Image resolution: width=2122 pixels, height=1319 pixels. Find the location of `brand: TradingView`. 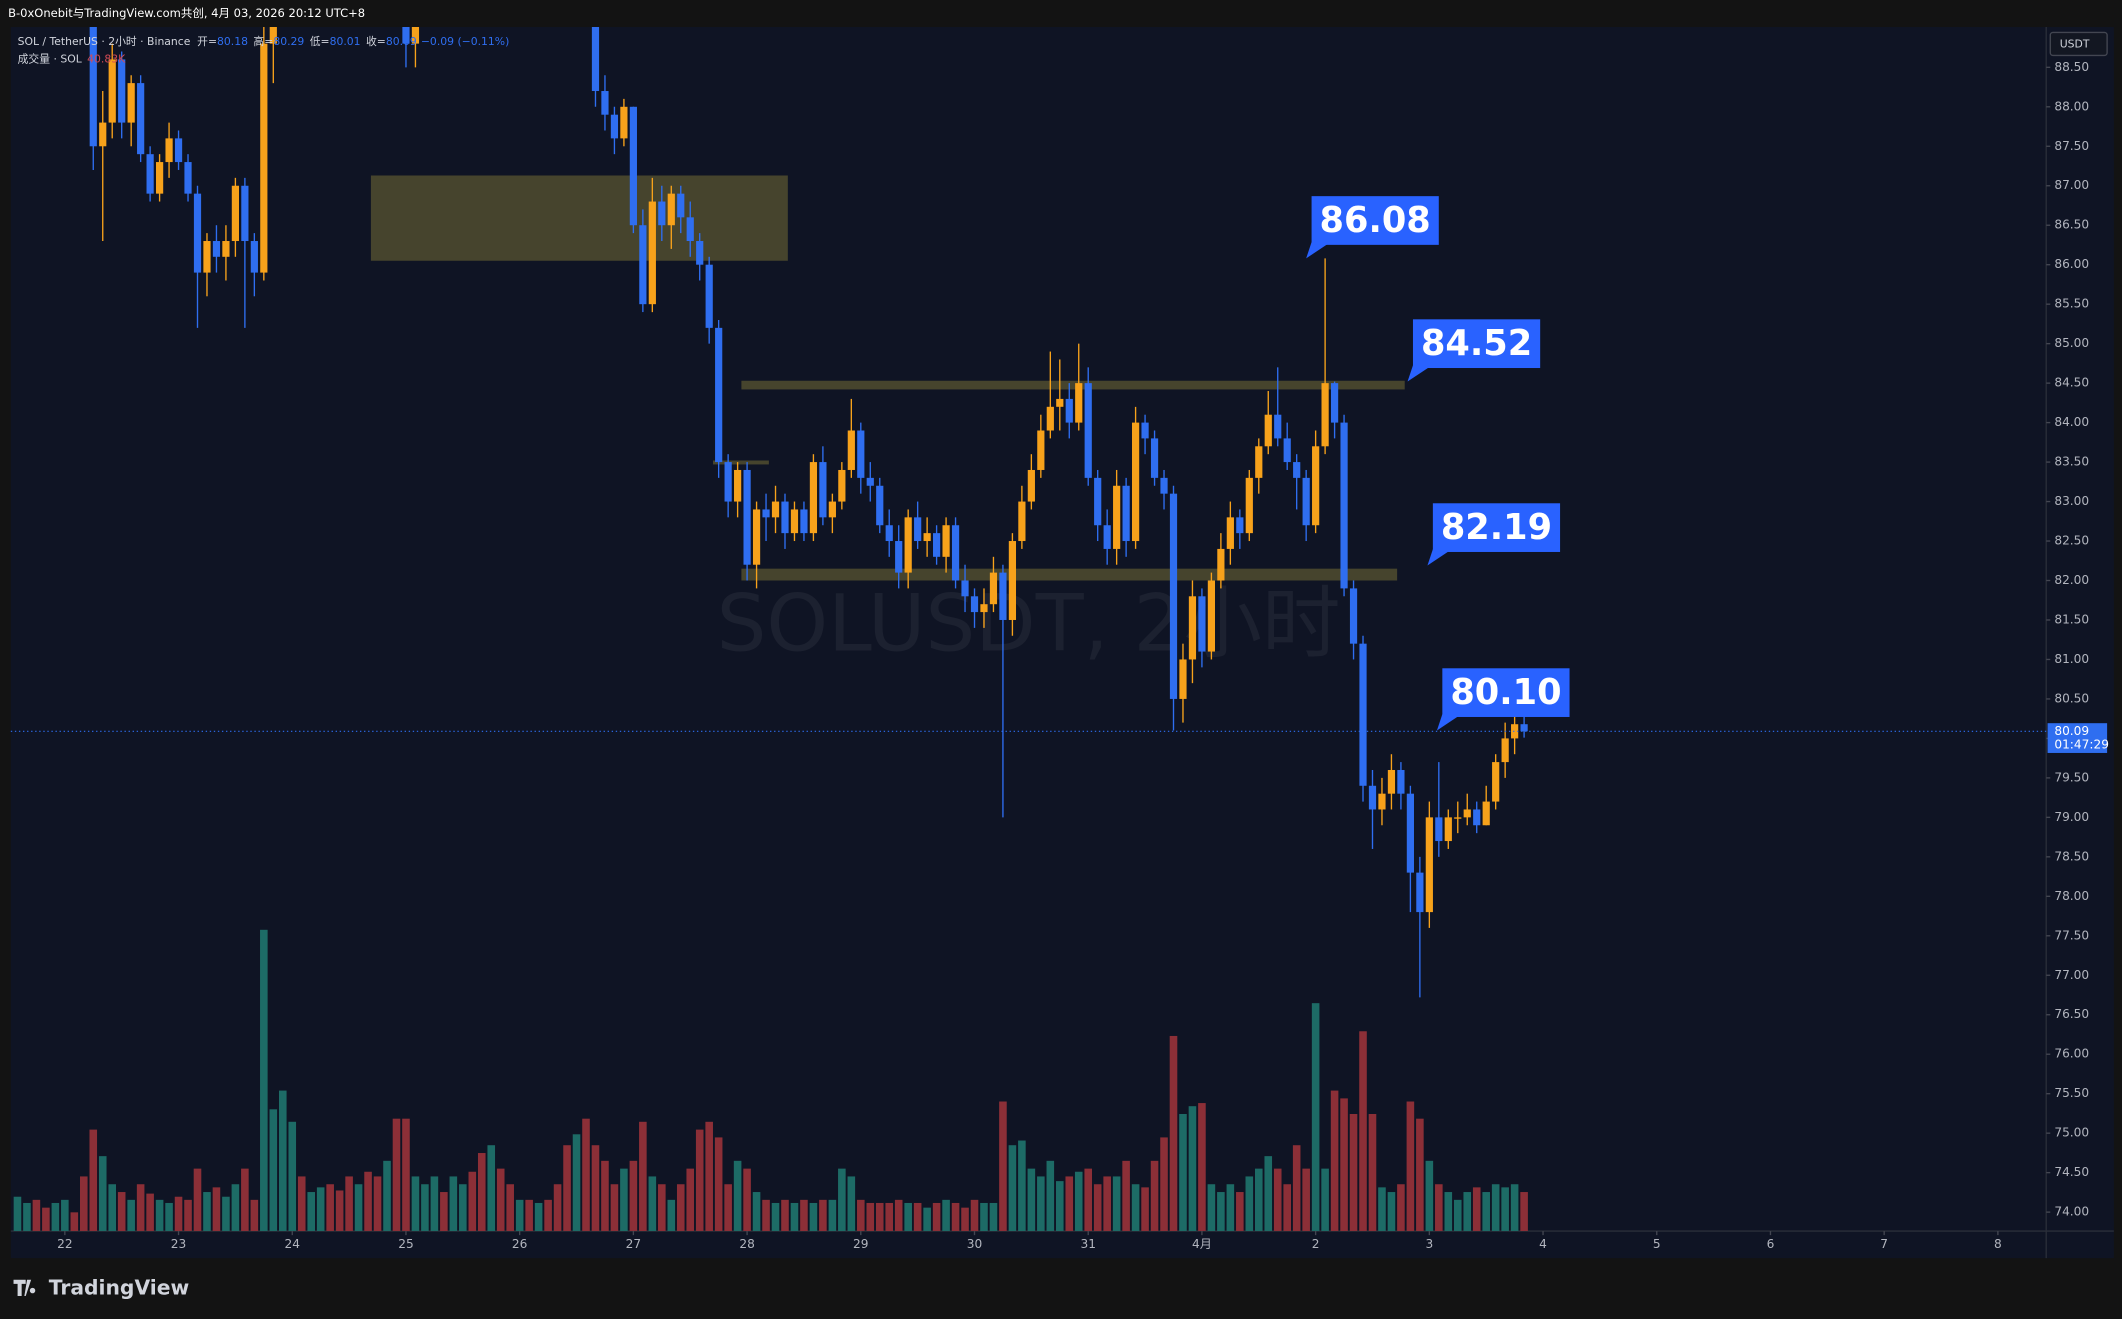

brand: TradingView is located at coordinates (101, 1288).